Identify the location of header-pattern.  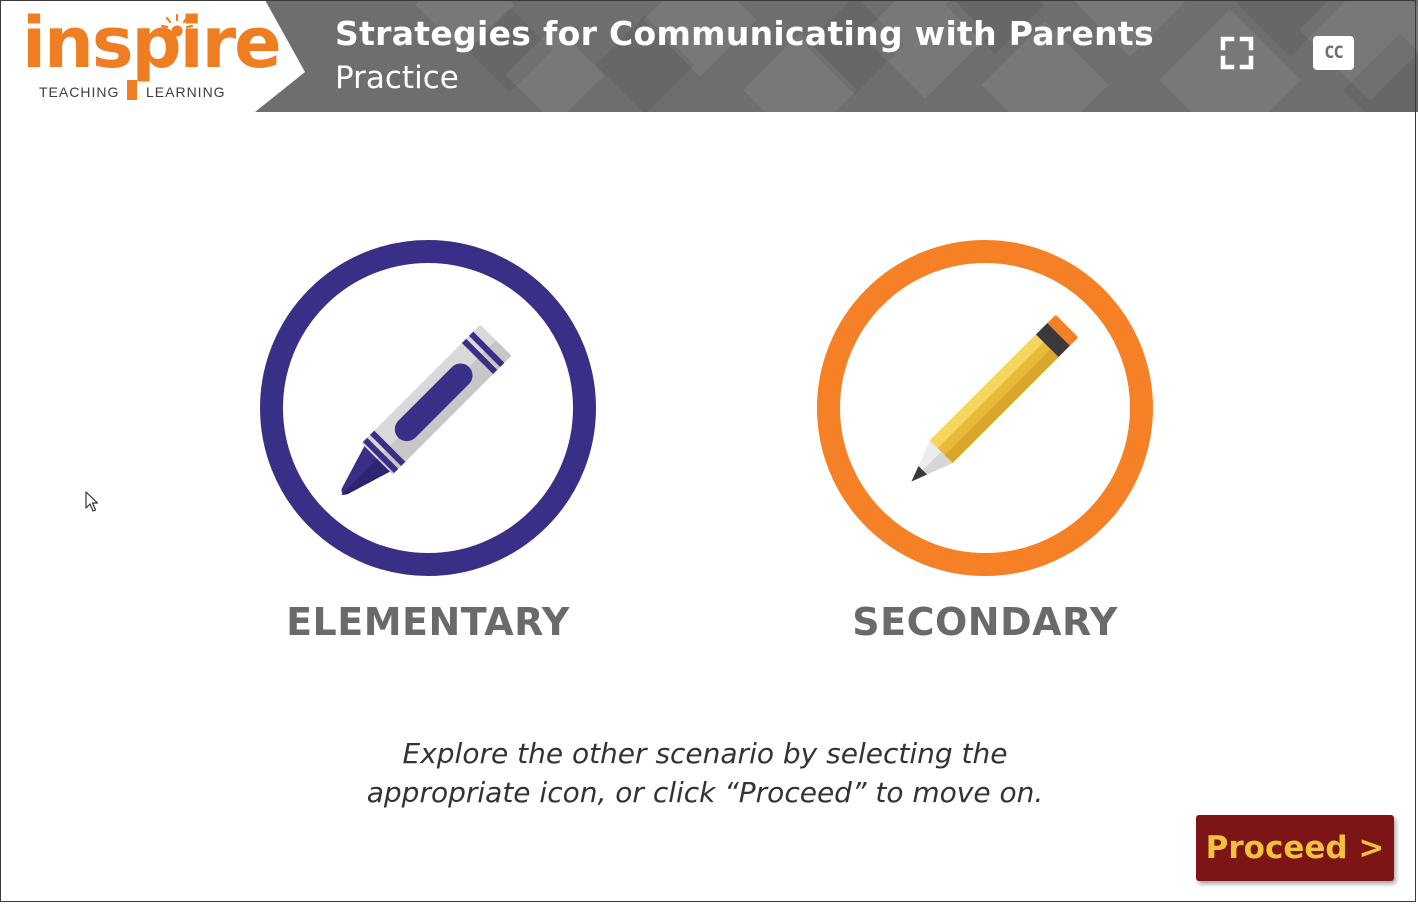
(916, 56).